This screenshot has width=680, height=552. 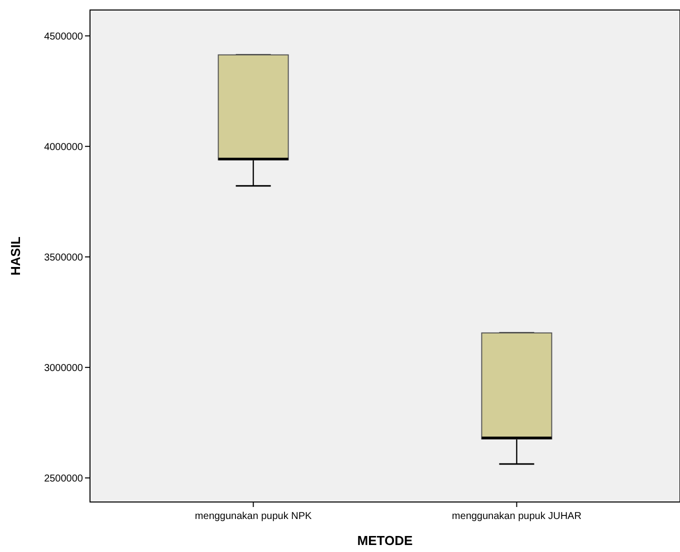 I want to click on y-tick-label: 3500000, so click(x=64, y=258).